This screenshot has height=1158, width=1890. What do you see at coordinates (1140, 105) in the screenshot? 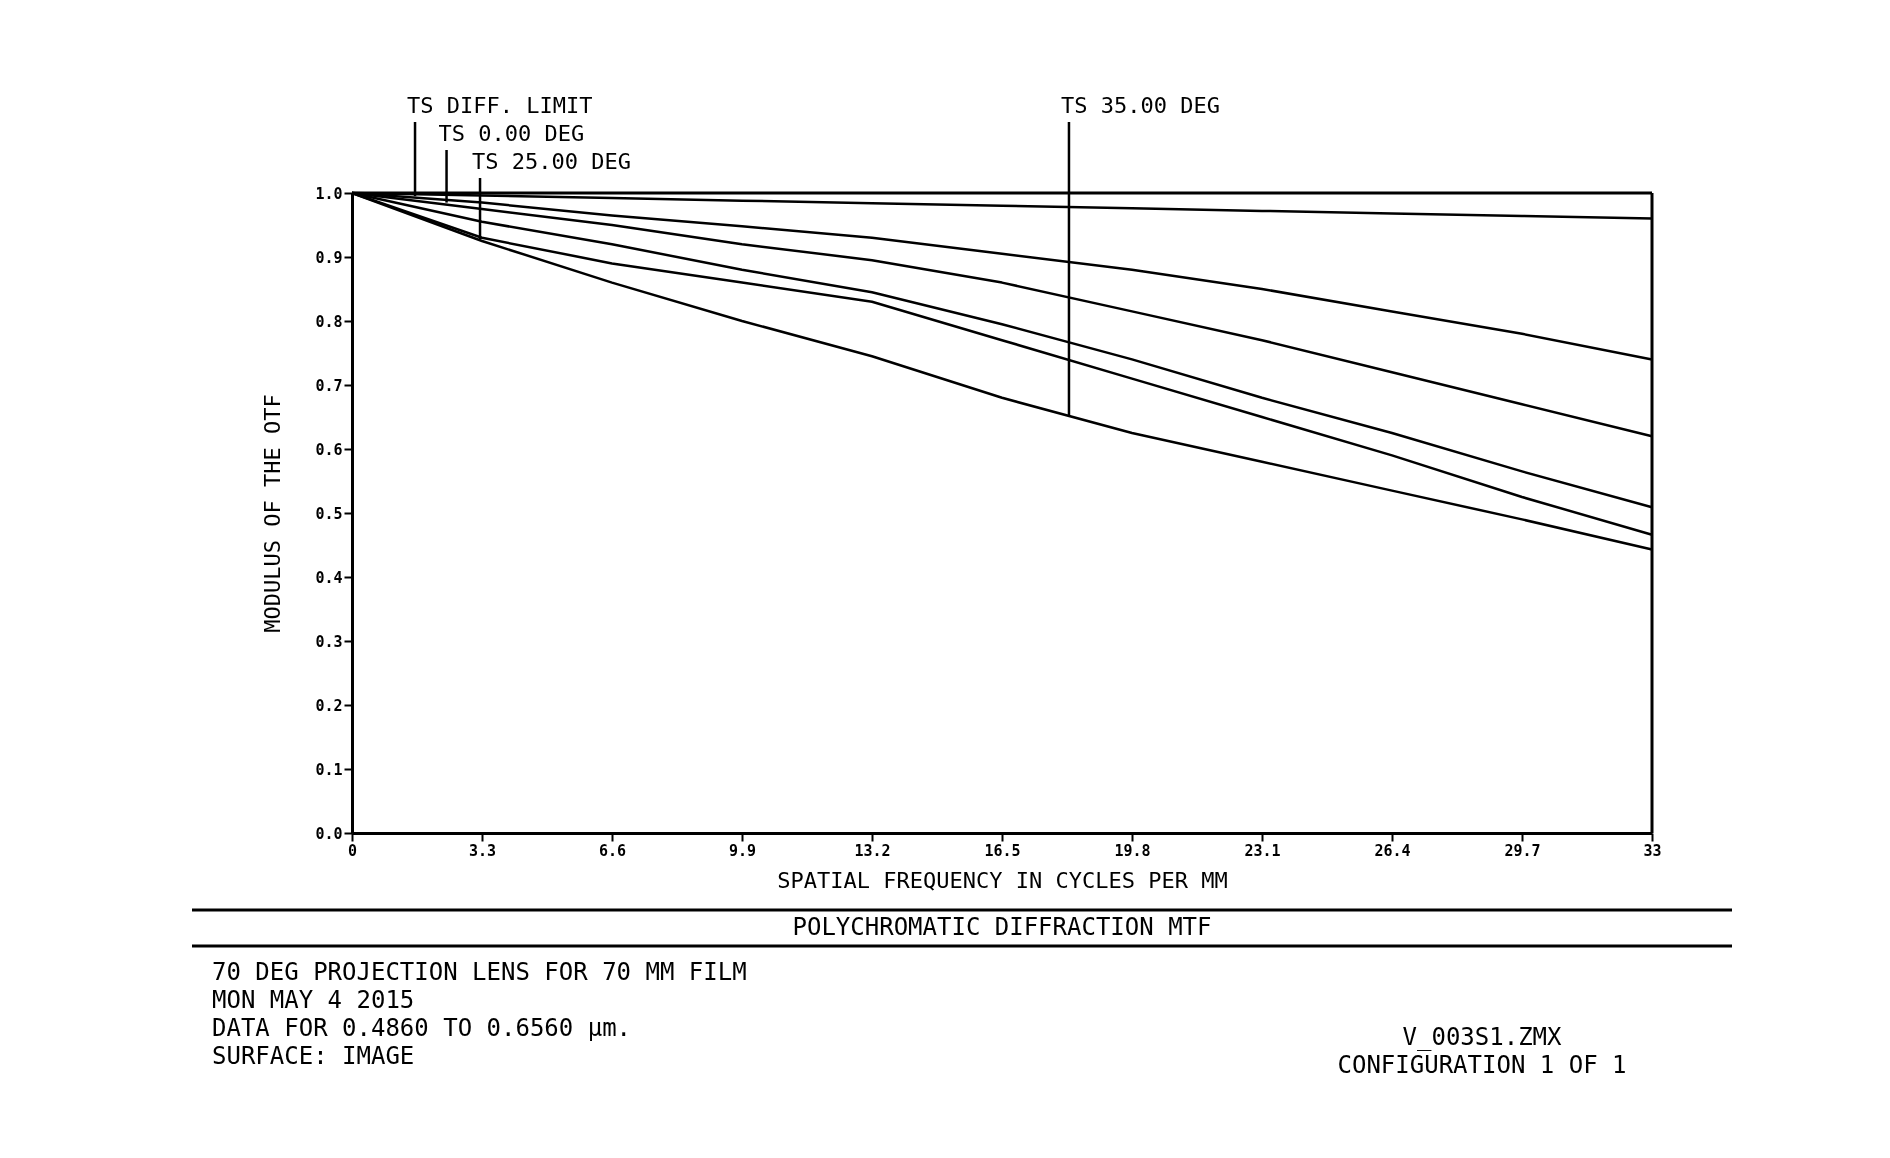
I see `annotation: TS 35.00 DEG` at bounding box center [1140, 105].